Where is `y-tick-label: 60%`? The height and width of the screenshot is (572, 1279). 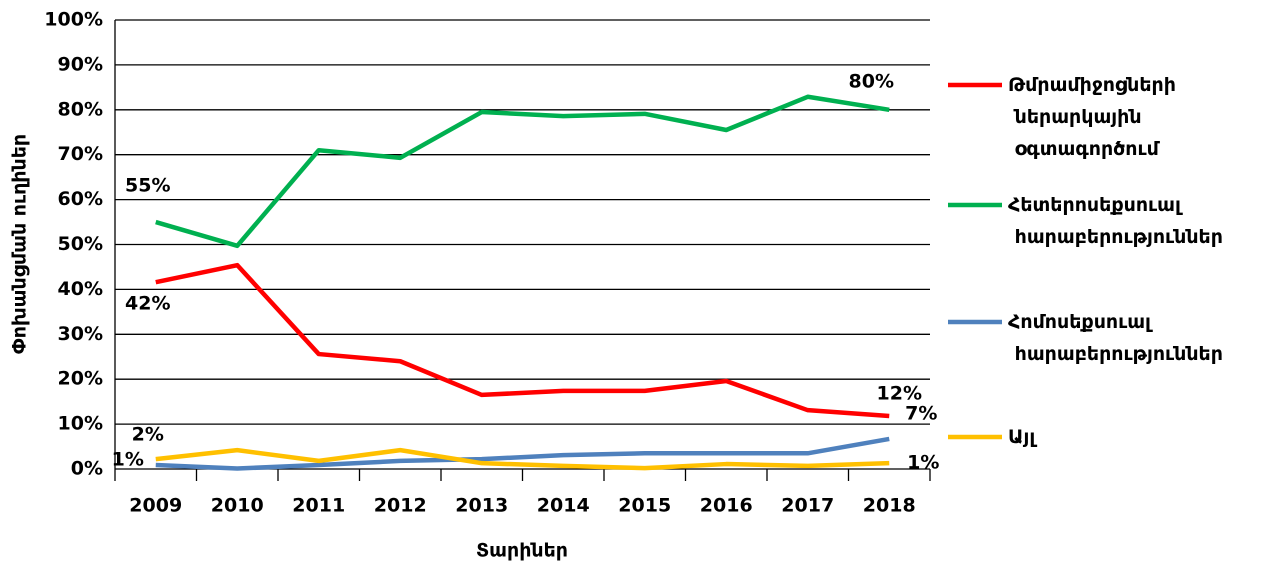 y-tick-label: 60% is located at coordinates (80, 199).